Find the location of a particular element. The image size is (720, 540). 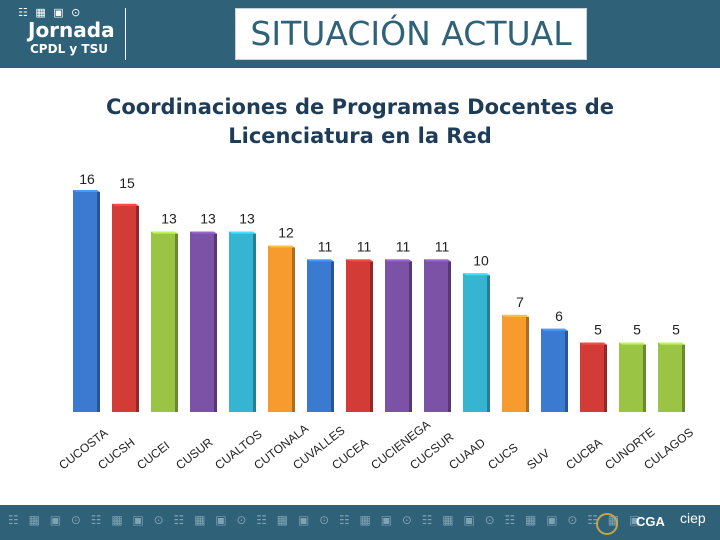

bar-suv is located at coordinates (554, 370).